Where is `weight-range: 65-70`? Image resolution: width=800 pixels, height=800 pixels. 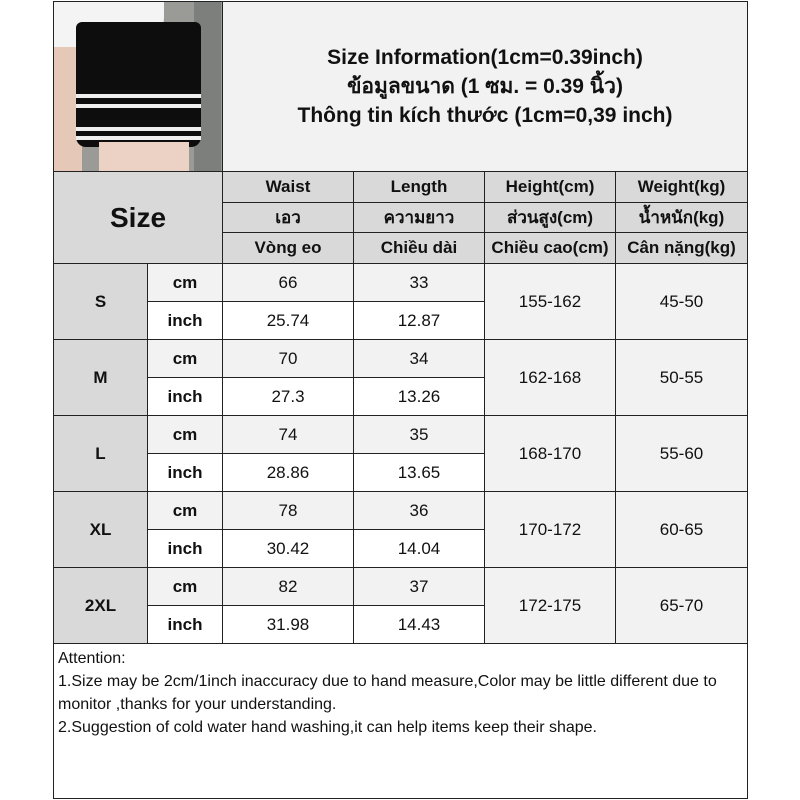 weight-range: 65-70 is located at coordinates (681, 605).